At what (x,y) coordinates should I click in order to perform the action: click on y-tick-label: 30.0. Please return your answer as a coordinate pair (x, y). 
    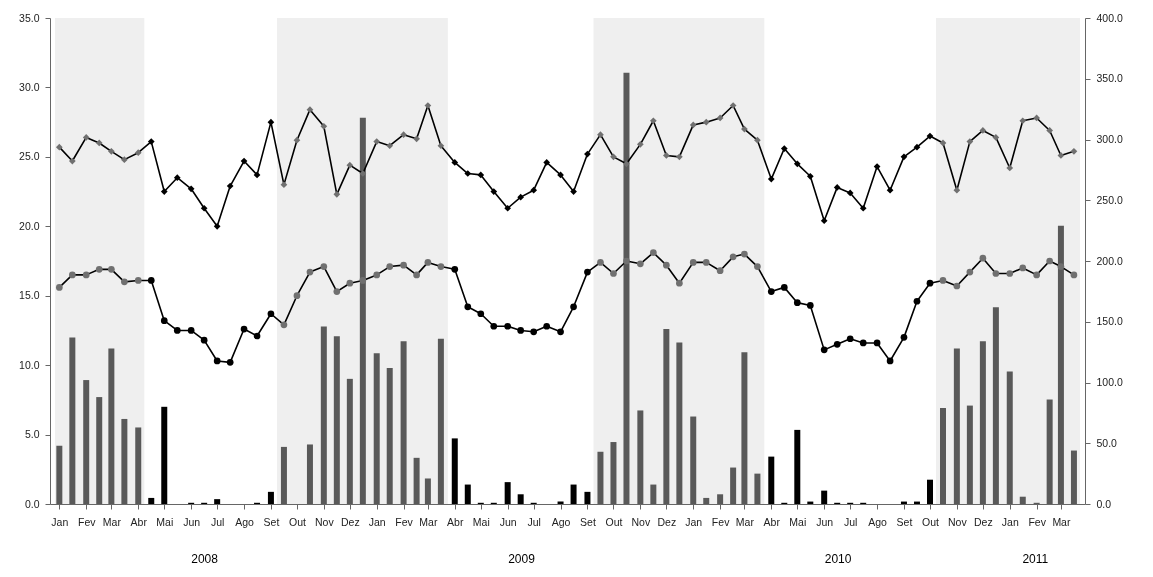
    Looking at the image, I should click on (29, 86).